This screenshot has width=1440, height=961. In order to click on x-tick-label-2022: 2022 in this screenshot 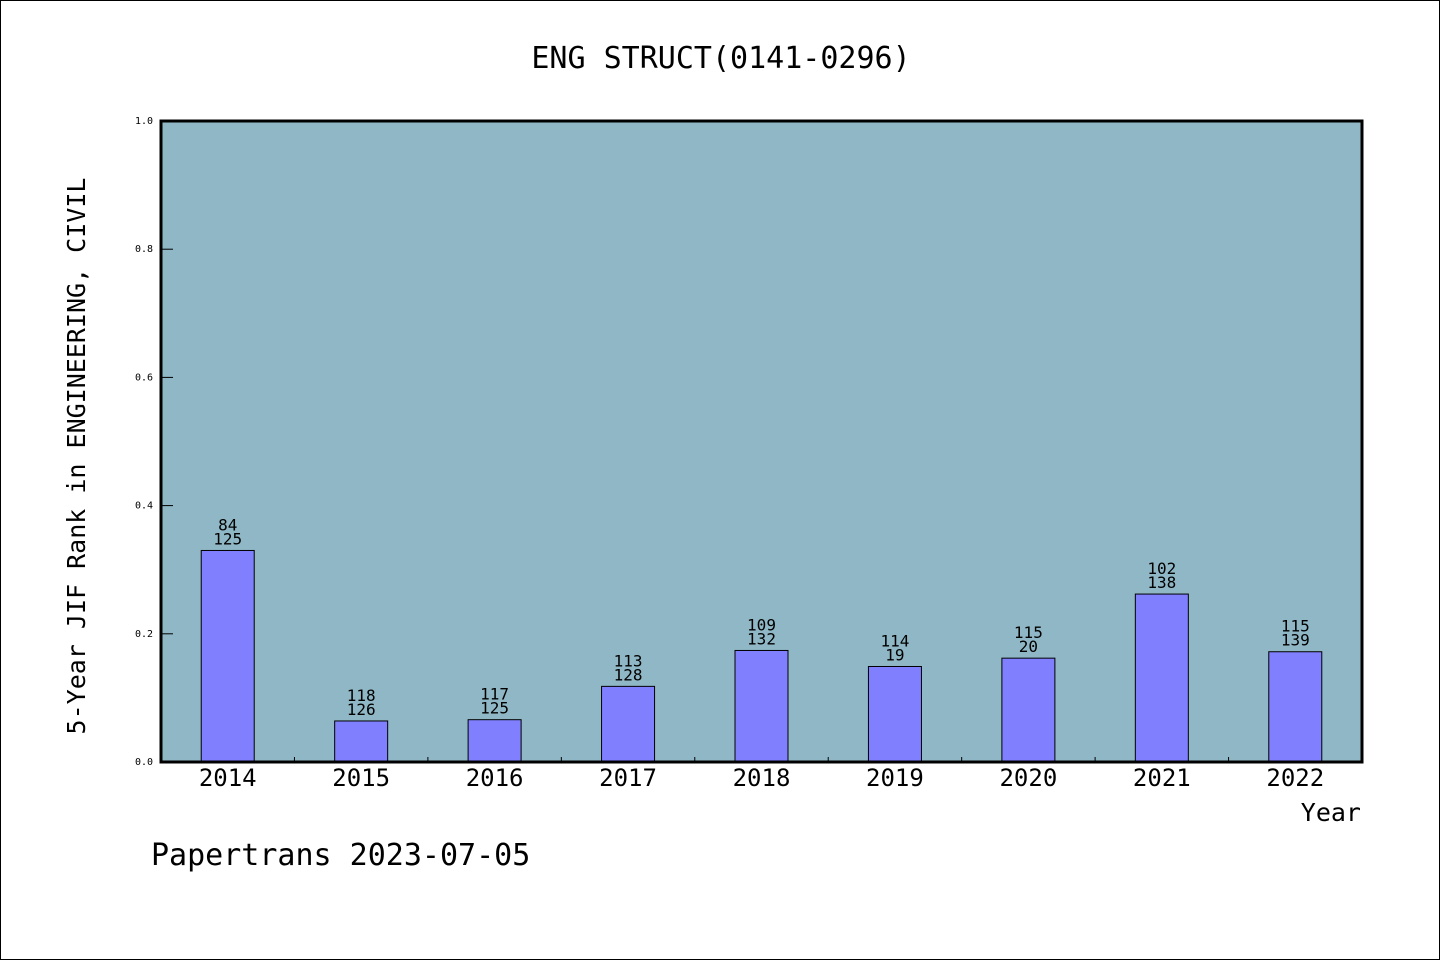, I will do `click(1295, 778)`.